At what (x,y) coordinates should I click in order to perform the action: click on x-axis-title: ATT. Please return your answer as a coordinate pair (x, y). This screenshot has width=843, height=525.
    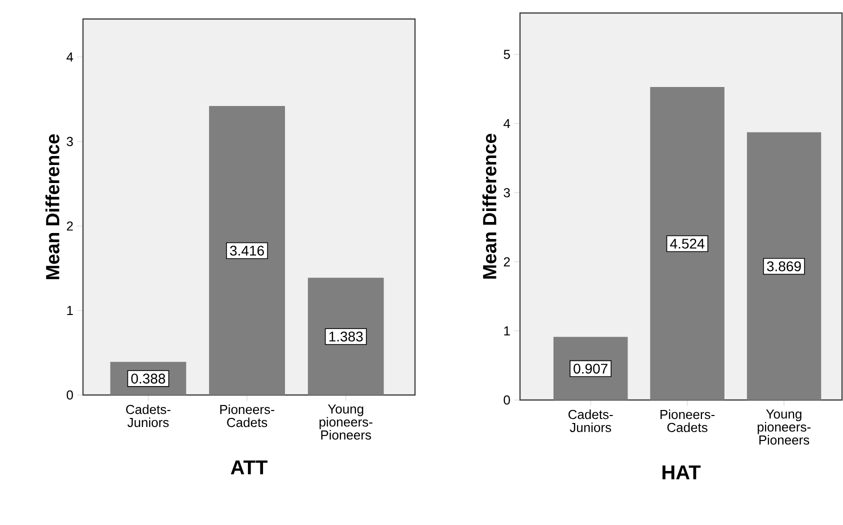
    Looking at the image, I should click on (249, 467).